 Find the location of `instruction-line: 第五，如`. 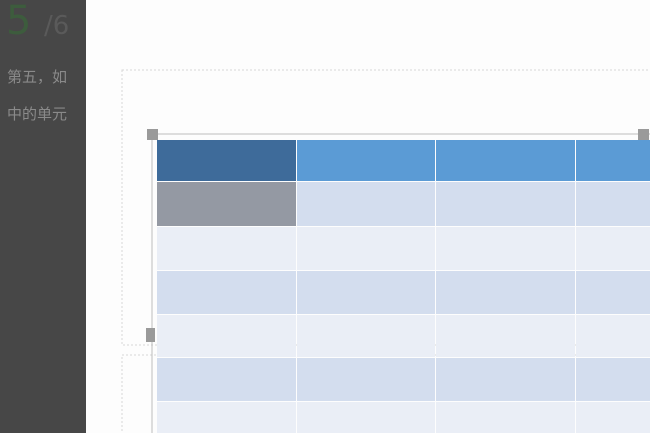

instruction-line: 第五，如 is located at coordinates (37, 77).